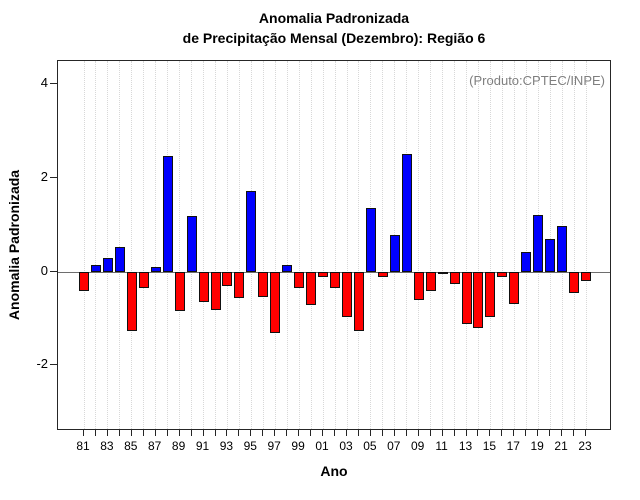 Image resolution: width=640 pixels, height=500 pixels. I want to click on x-axis-title: Ano, so click(334, 471).